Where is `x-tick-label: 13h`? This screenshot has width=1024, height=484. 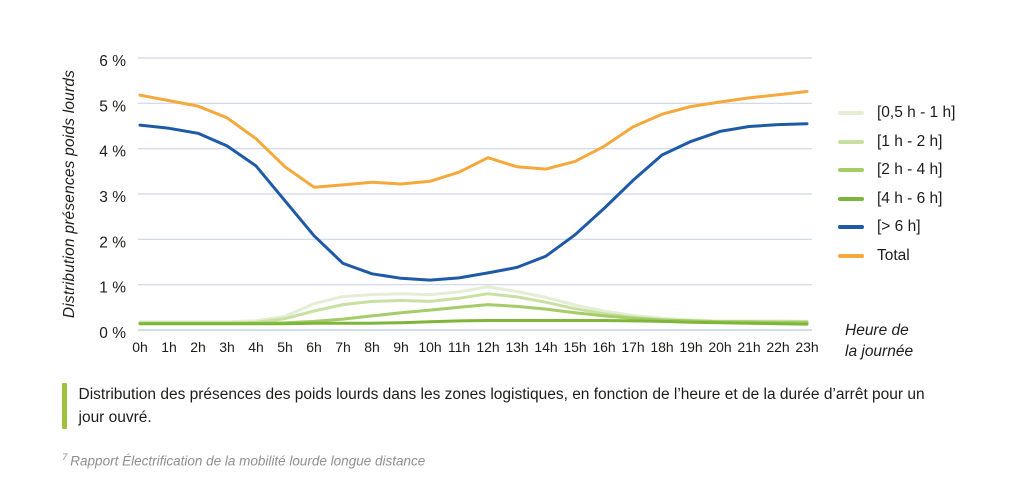 x-tick-label: 13h is located at coordinates (516, 347).